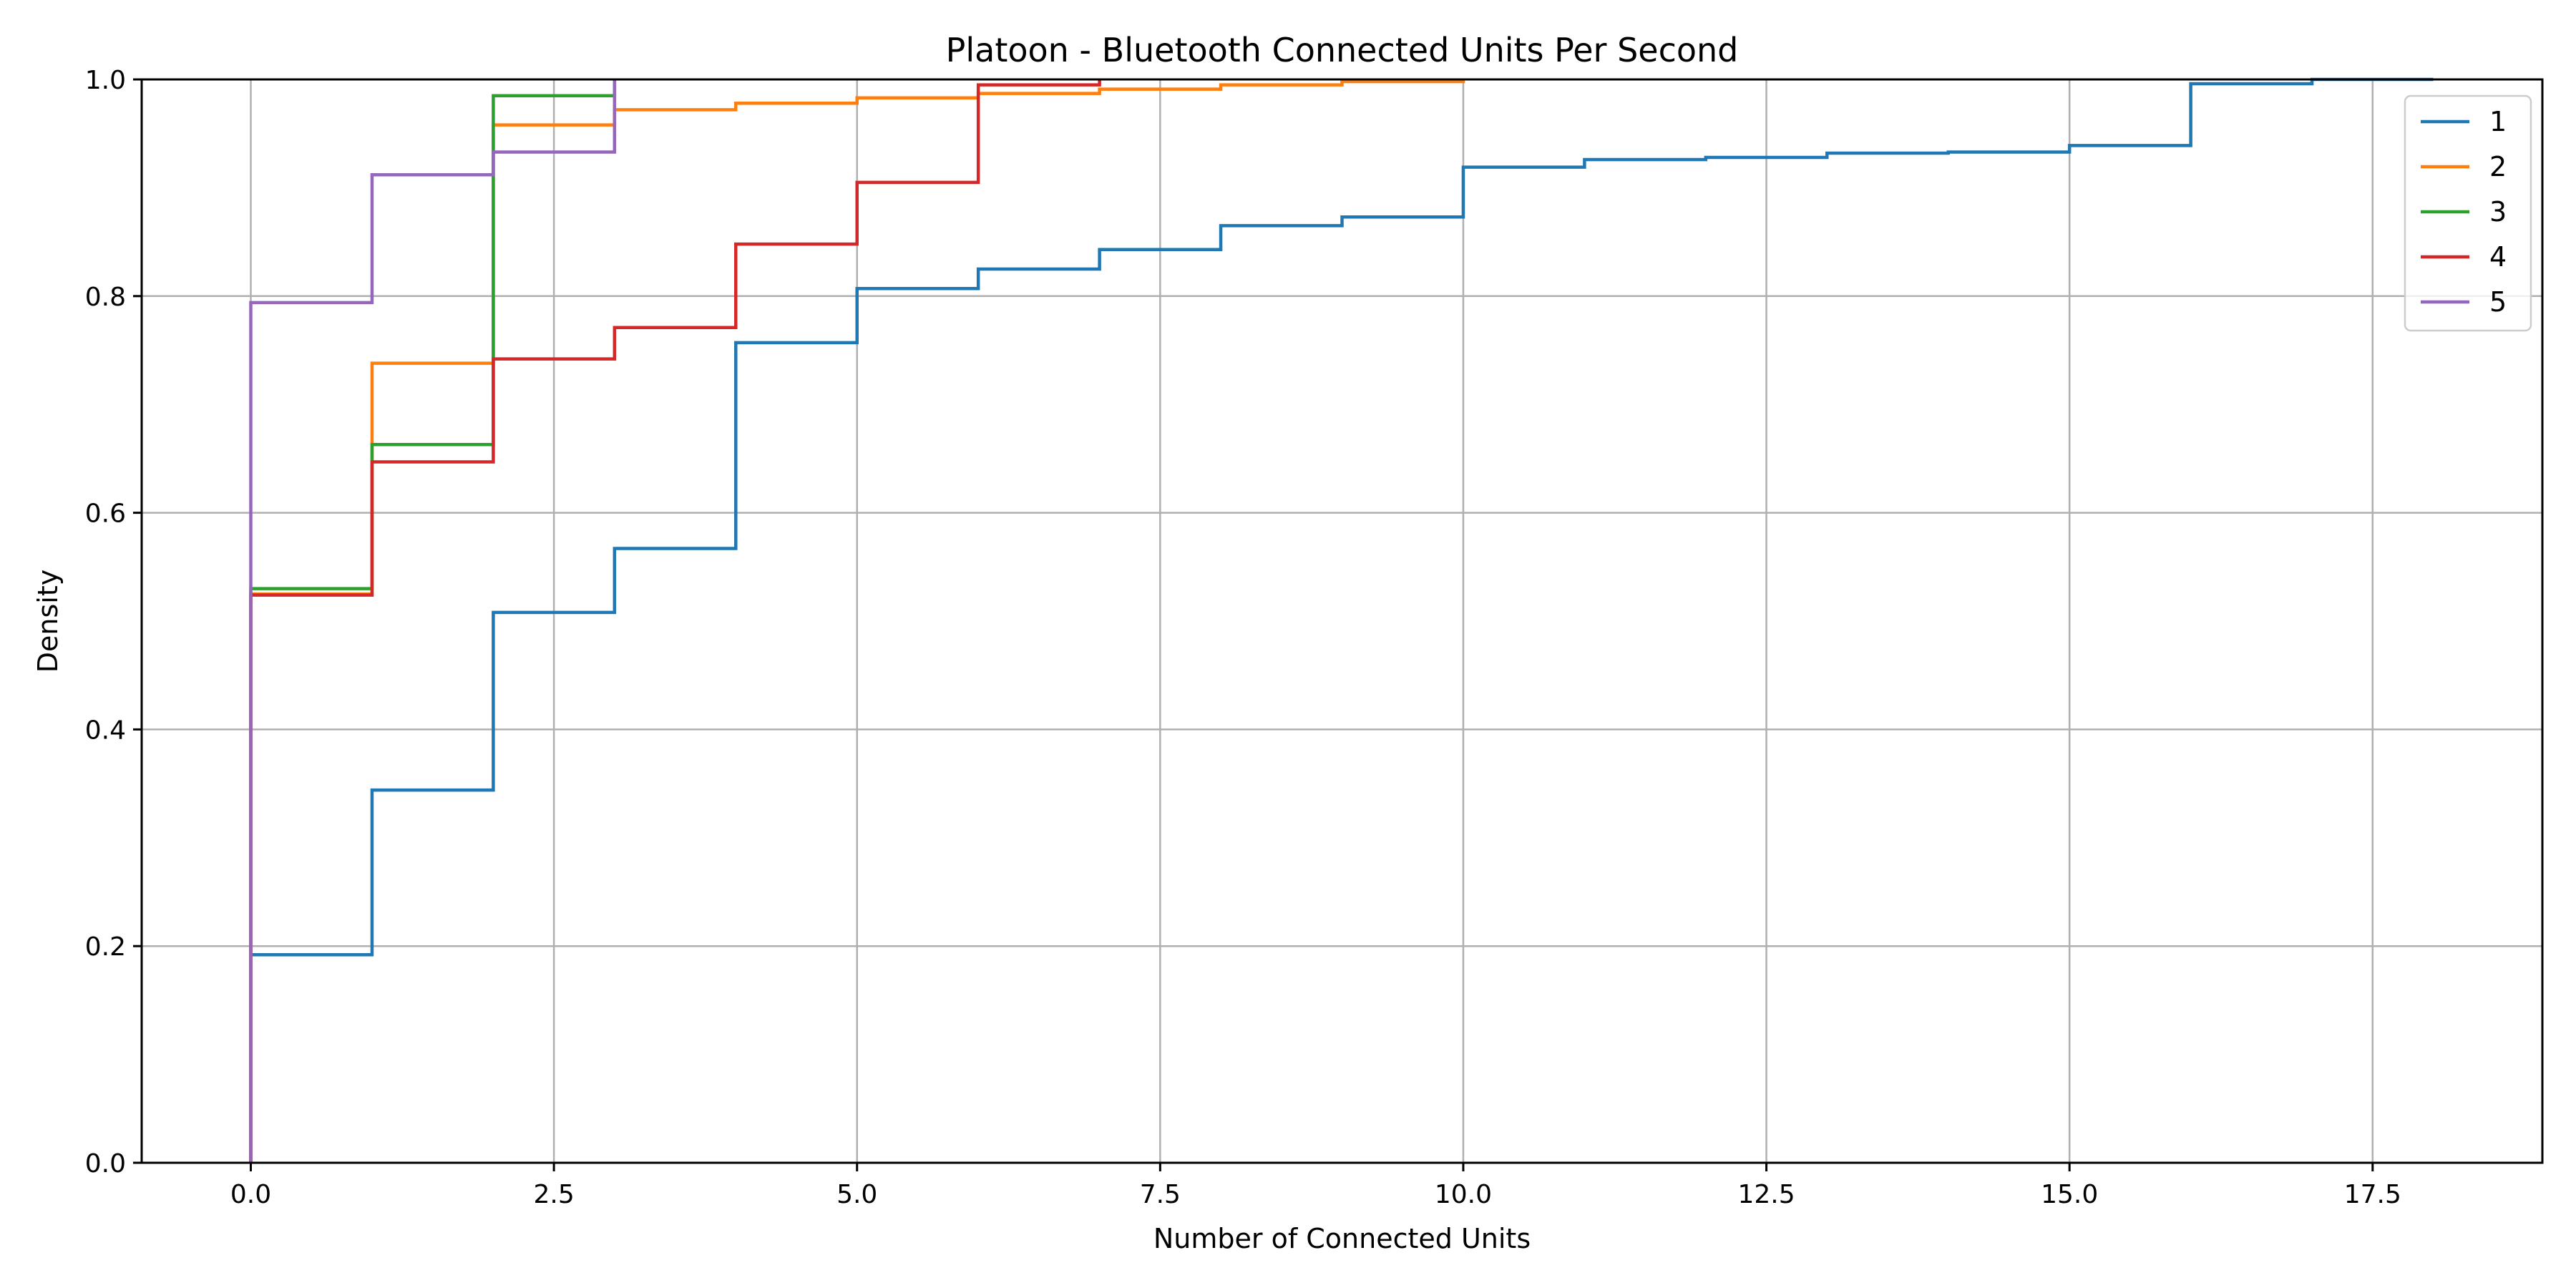 The height and width of the screenshot is (1288, 2576). I want to click on y-axis-label: Density, so click(48, 621).